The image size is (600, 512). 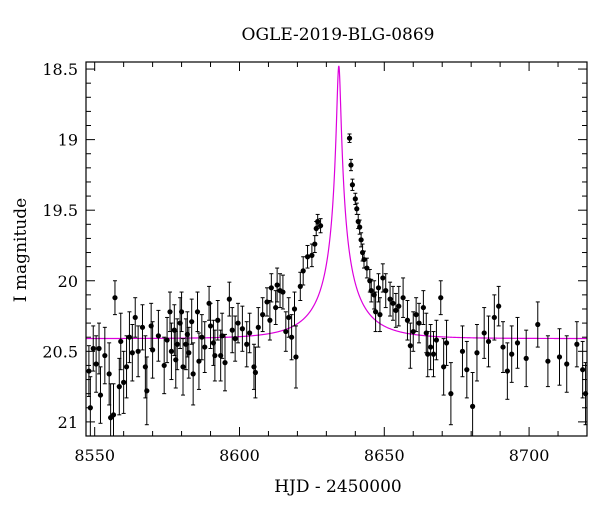 I want to click on y-tick-label: 20, so click(x=68, y=281).